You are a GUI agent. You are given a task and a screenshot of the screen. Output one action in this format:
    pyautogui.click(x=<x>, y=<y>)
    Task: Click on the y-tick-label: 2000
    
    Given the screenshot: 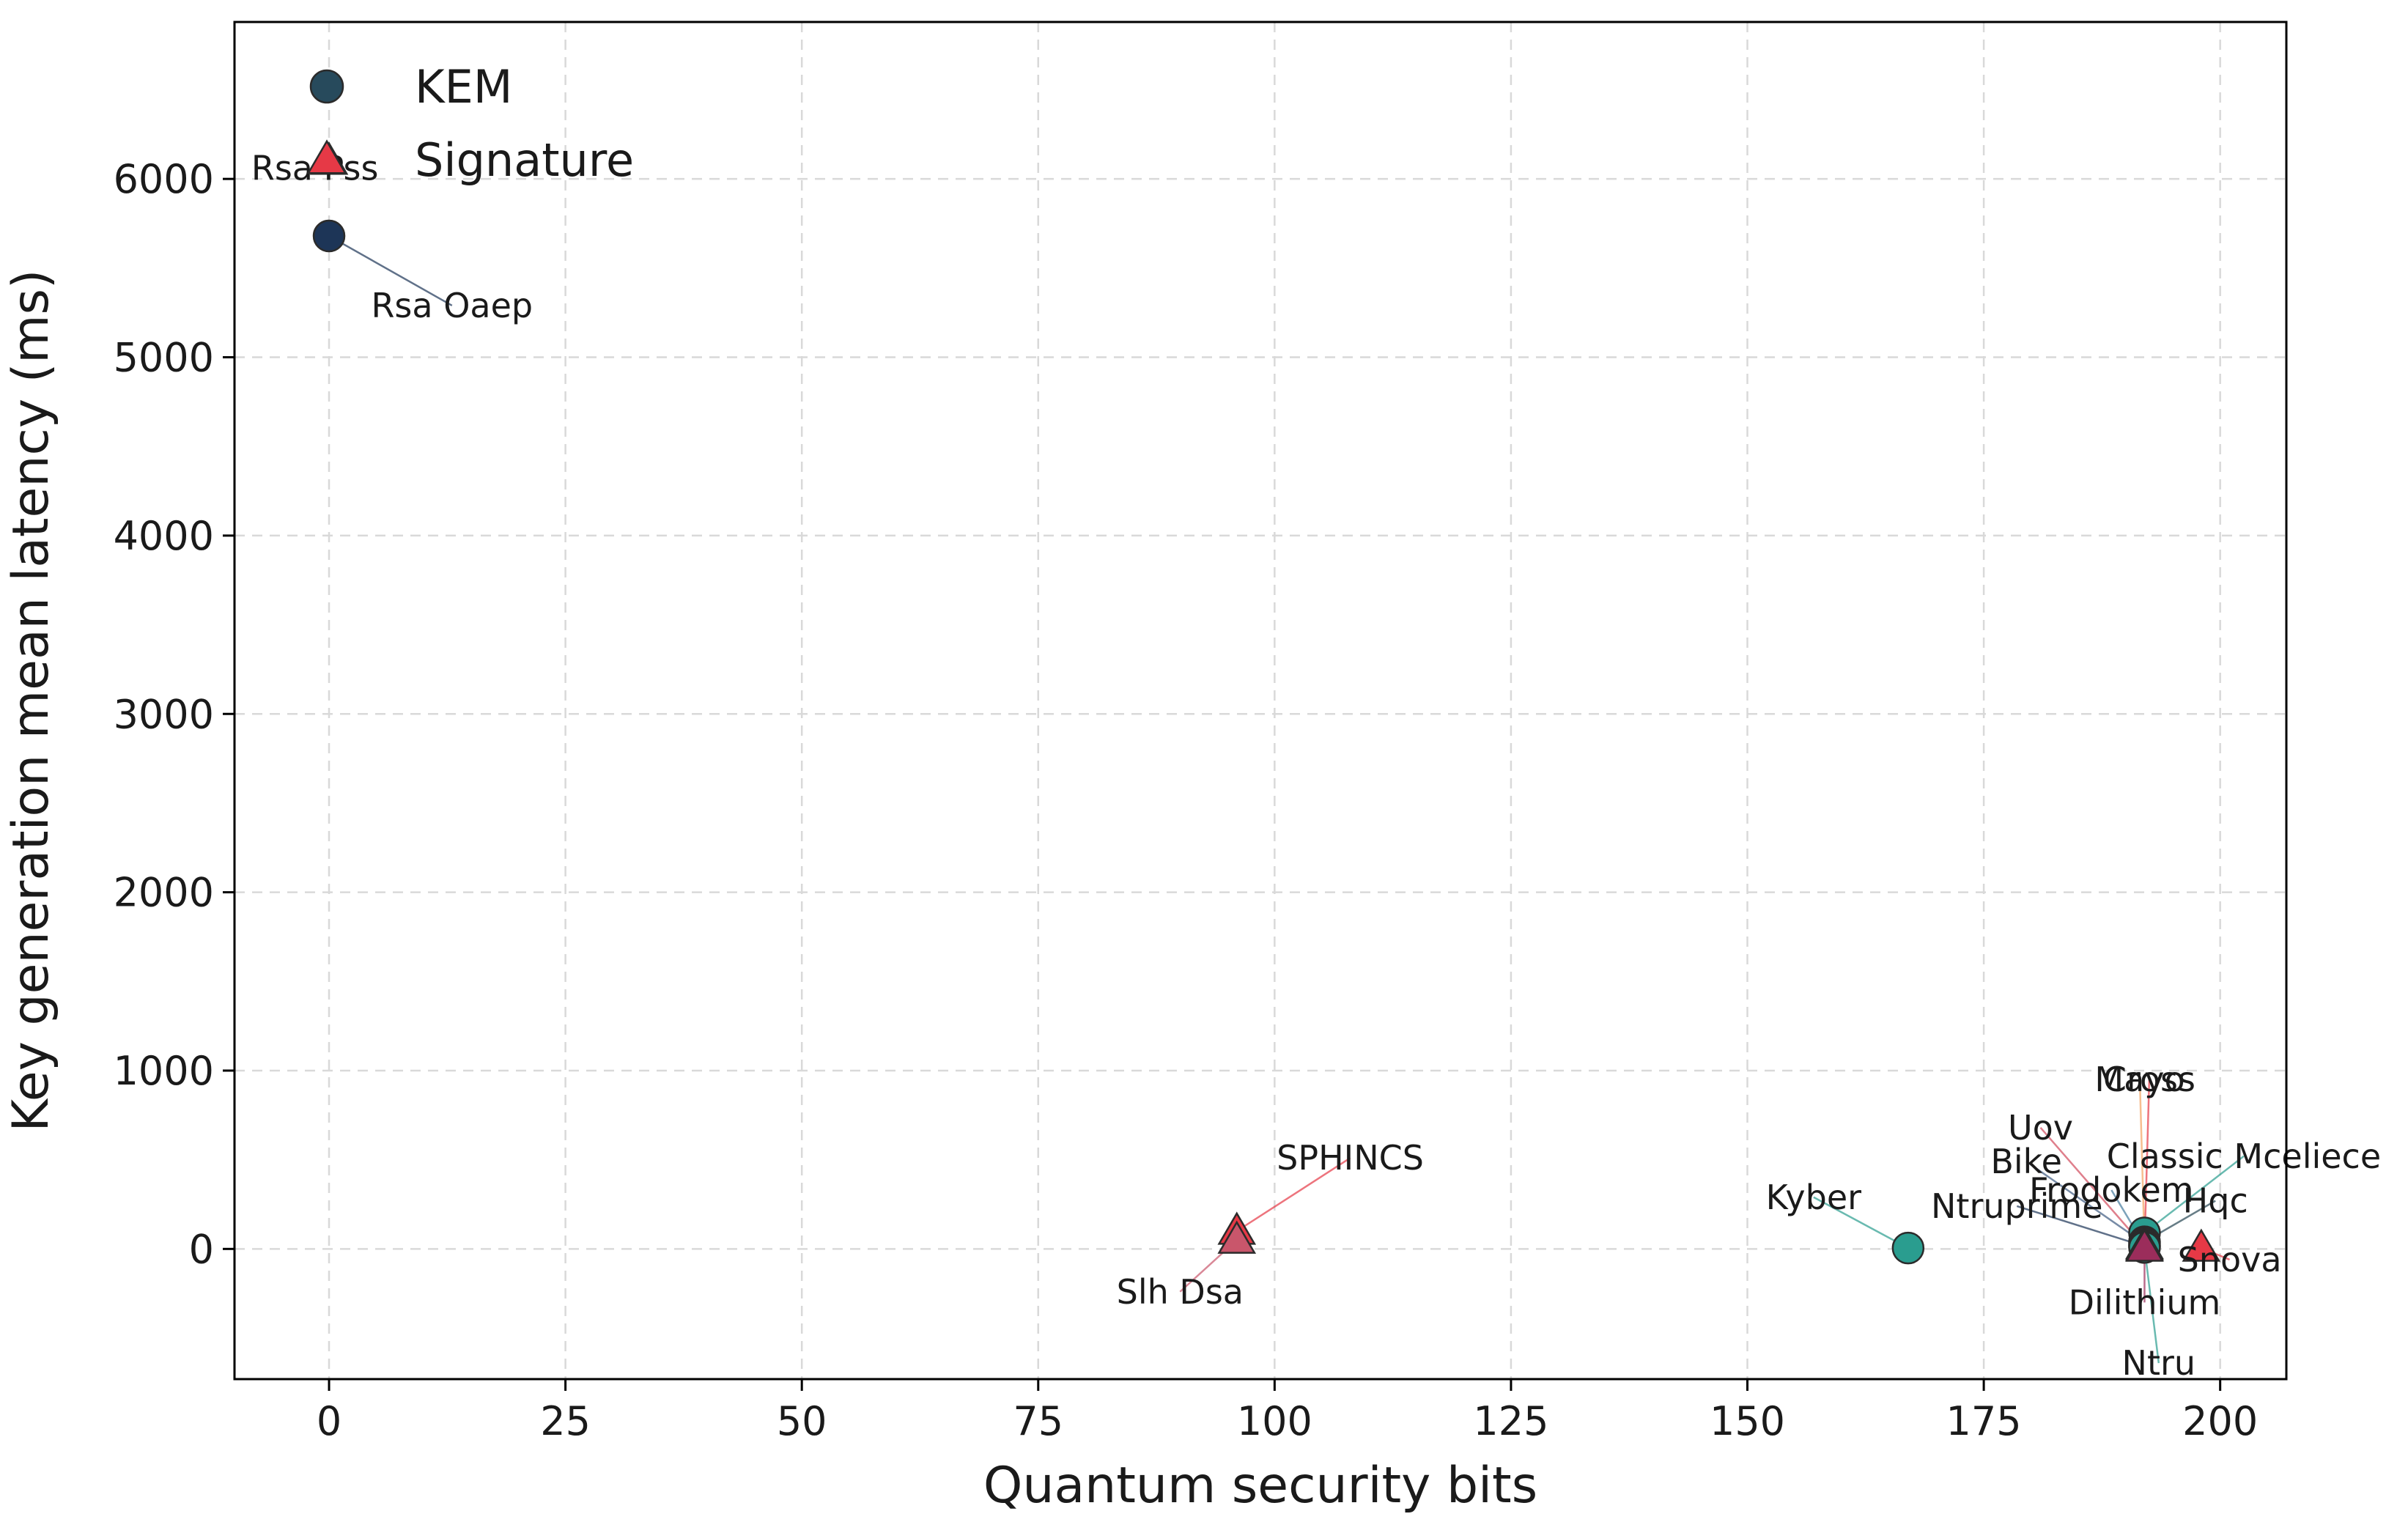 What is the action you would take?
    pyautogui.click(x=164, y=893)
    